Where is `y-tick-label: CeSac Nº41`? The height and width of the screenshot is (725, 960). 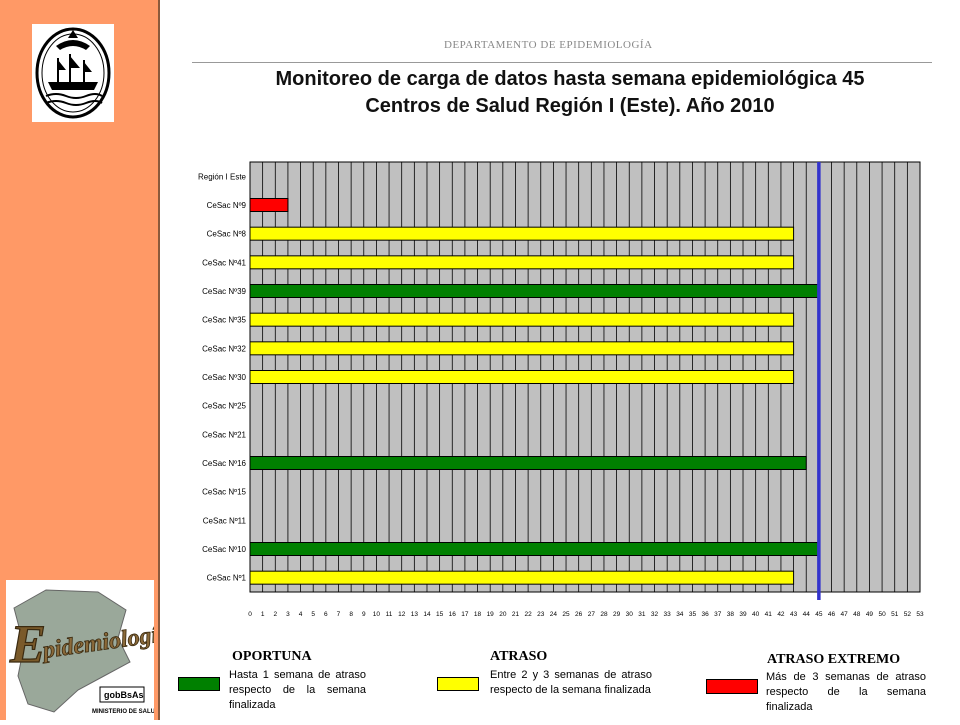
y-tick-label: CeSac Nº41 is located at coordinates (224, 262).